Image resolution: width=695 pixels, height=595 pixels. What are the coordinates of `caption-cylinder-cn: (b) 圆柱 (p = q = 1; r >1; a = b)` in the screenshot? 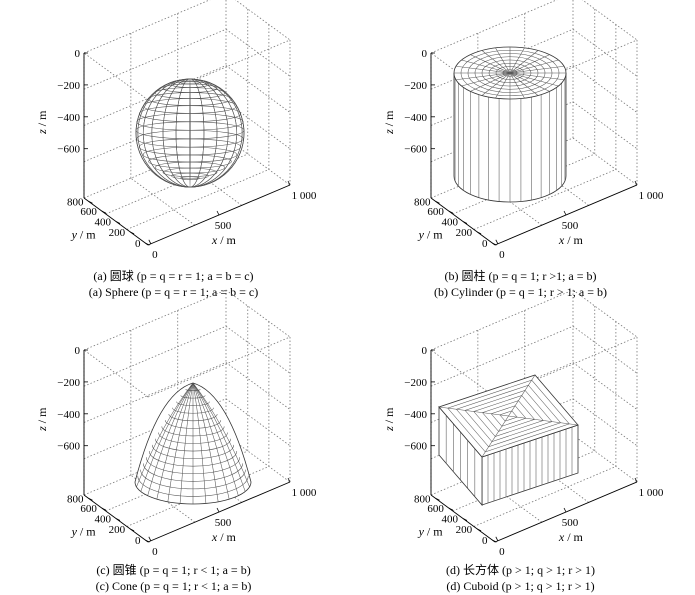 It's located at (520, 276).